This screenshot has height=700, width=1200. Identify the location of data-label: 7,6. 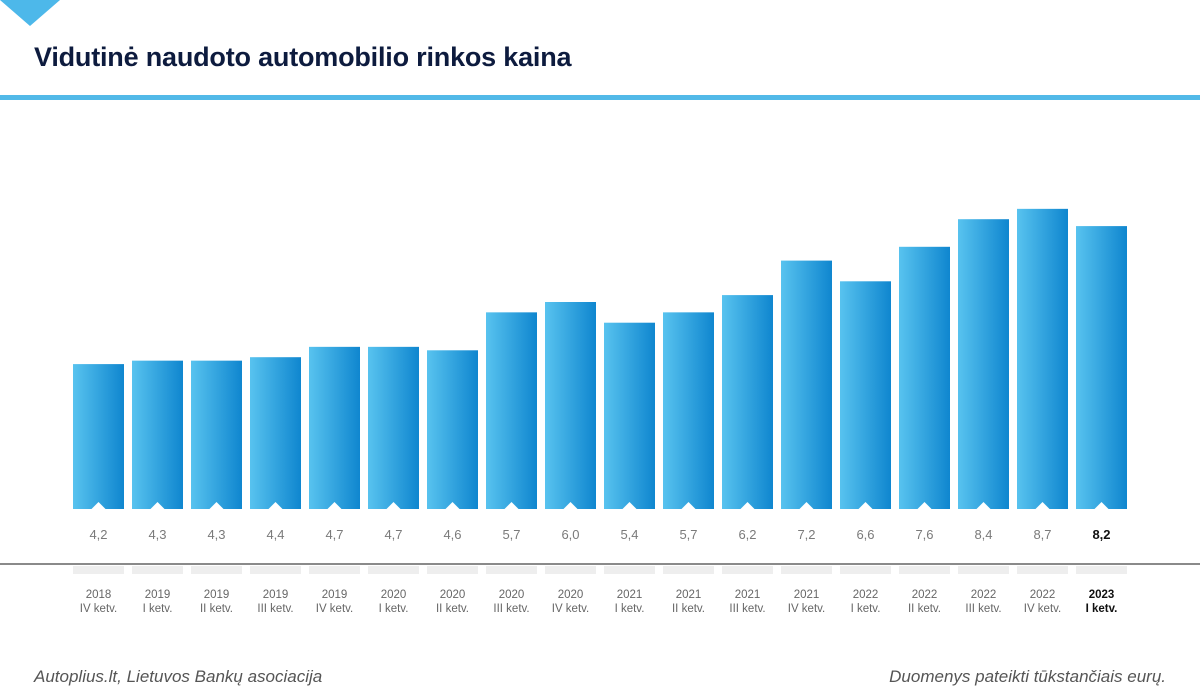
(924, 534).